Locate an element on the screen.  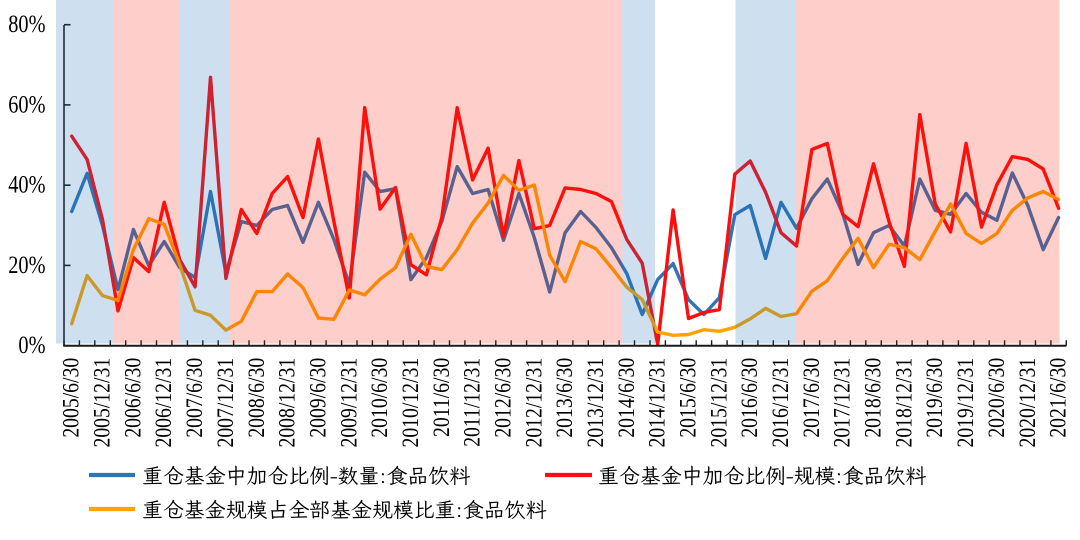
svg-text: 2009/6/30 is located at coordinates (318, 398).